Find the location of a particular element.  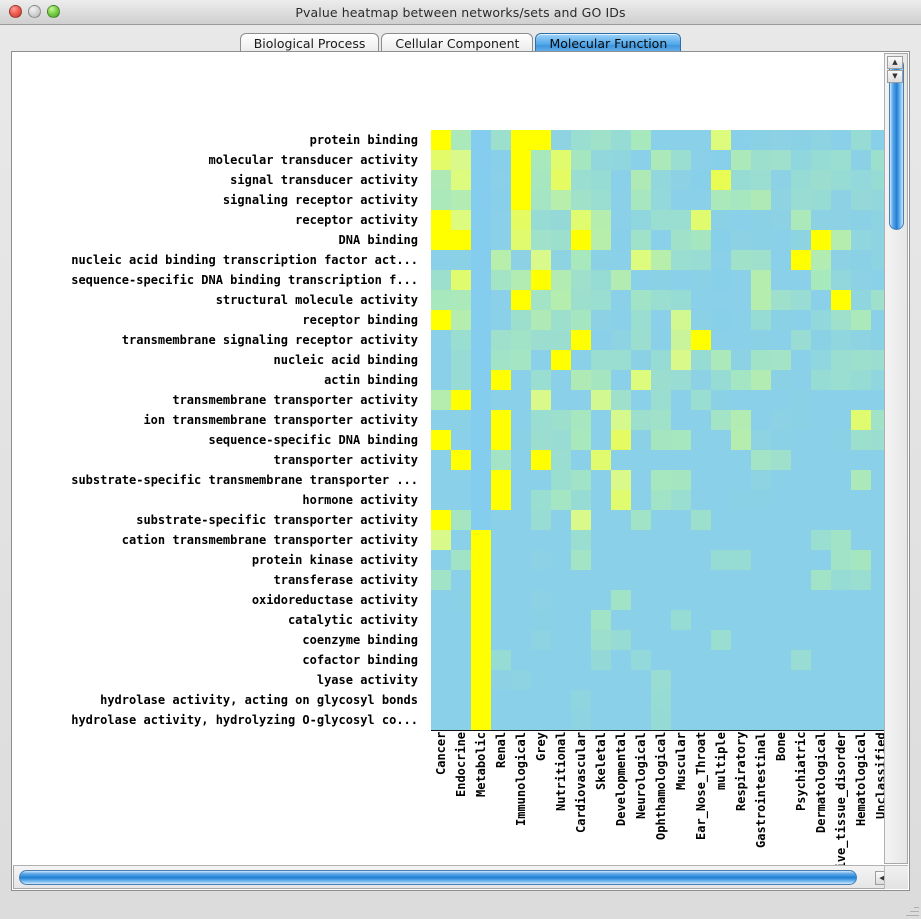

scroll-up-arrow-icon: ▲ is located at coordinates (895, 62).